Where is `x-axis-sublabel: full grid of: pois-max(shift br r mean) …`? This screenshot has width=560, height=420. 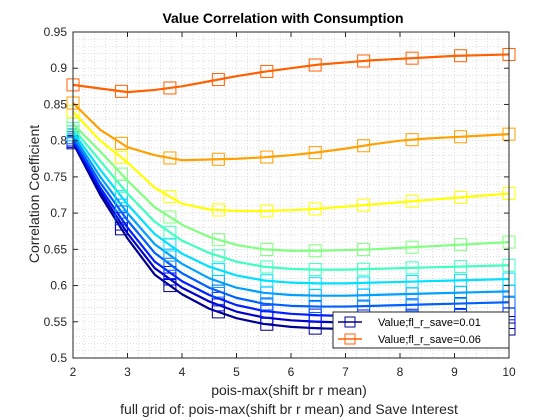
x-axis-sublabel: full grid of: pois-max(shift br r mean) … is located at coordinates (289, 409).